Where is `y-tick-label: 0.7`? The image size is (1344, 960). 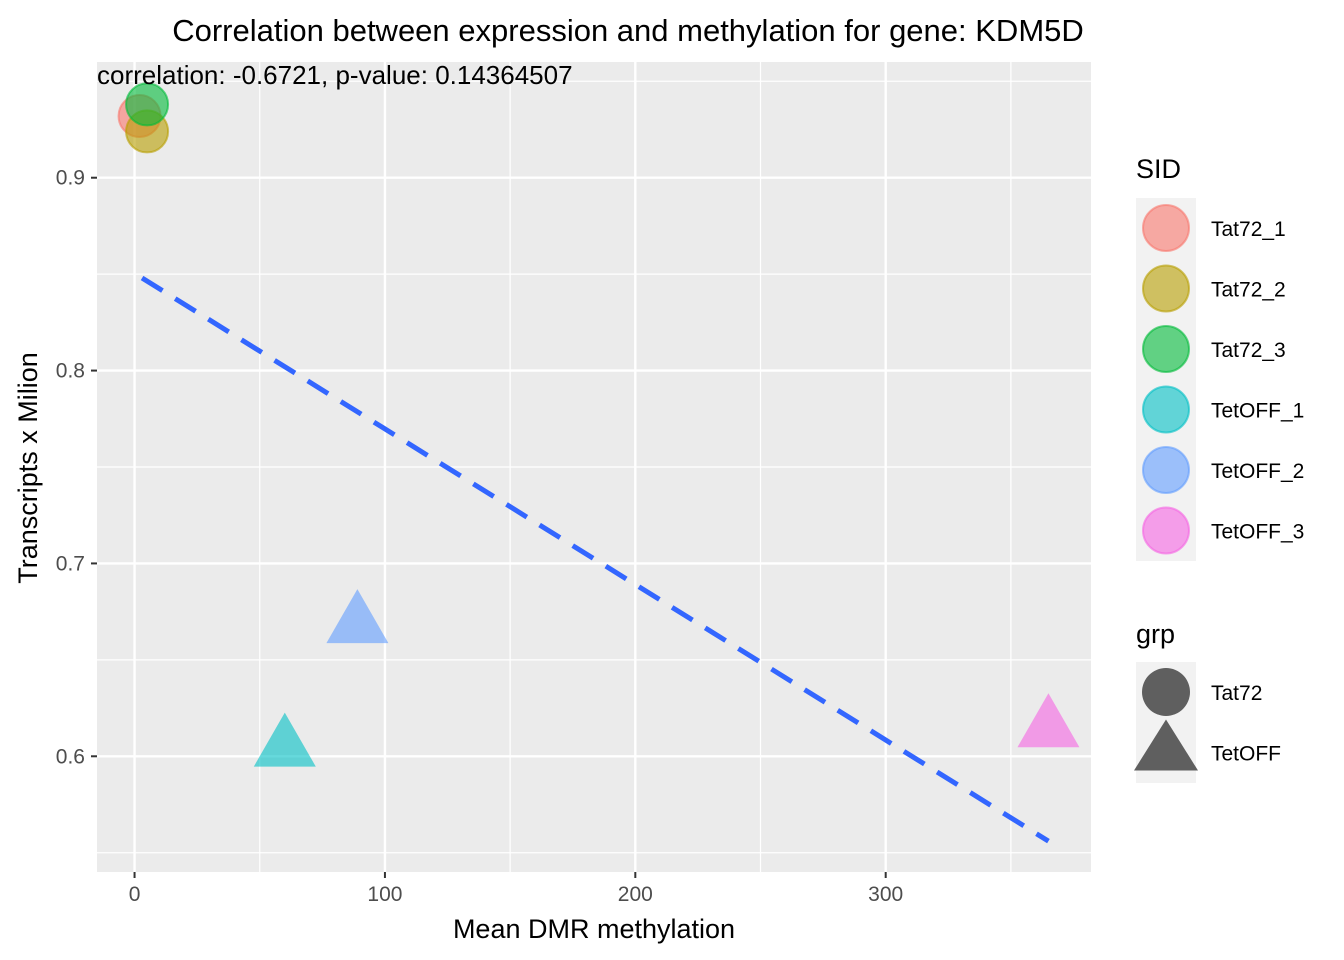
y-tick-label: 0.7 is located at coordinates (70, 563).